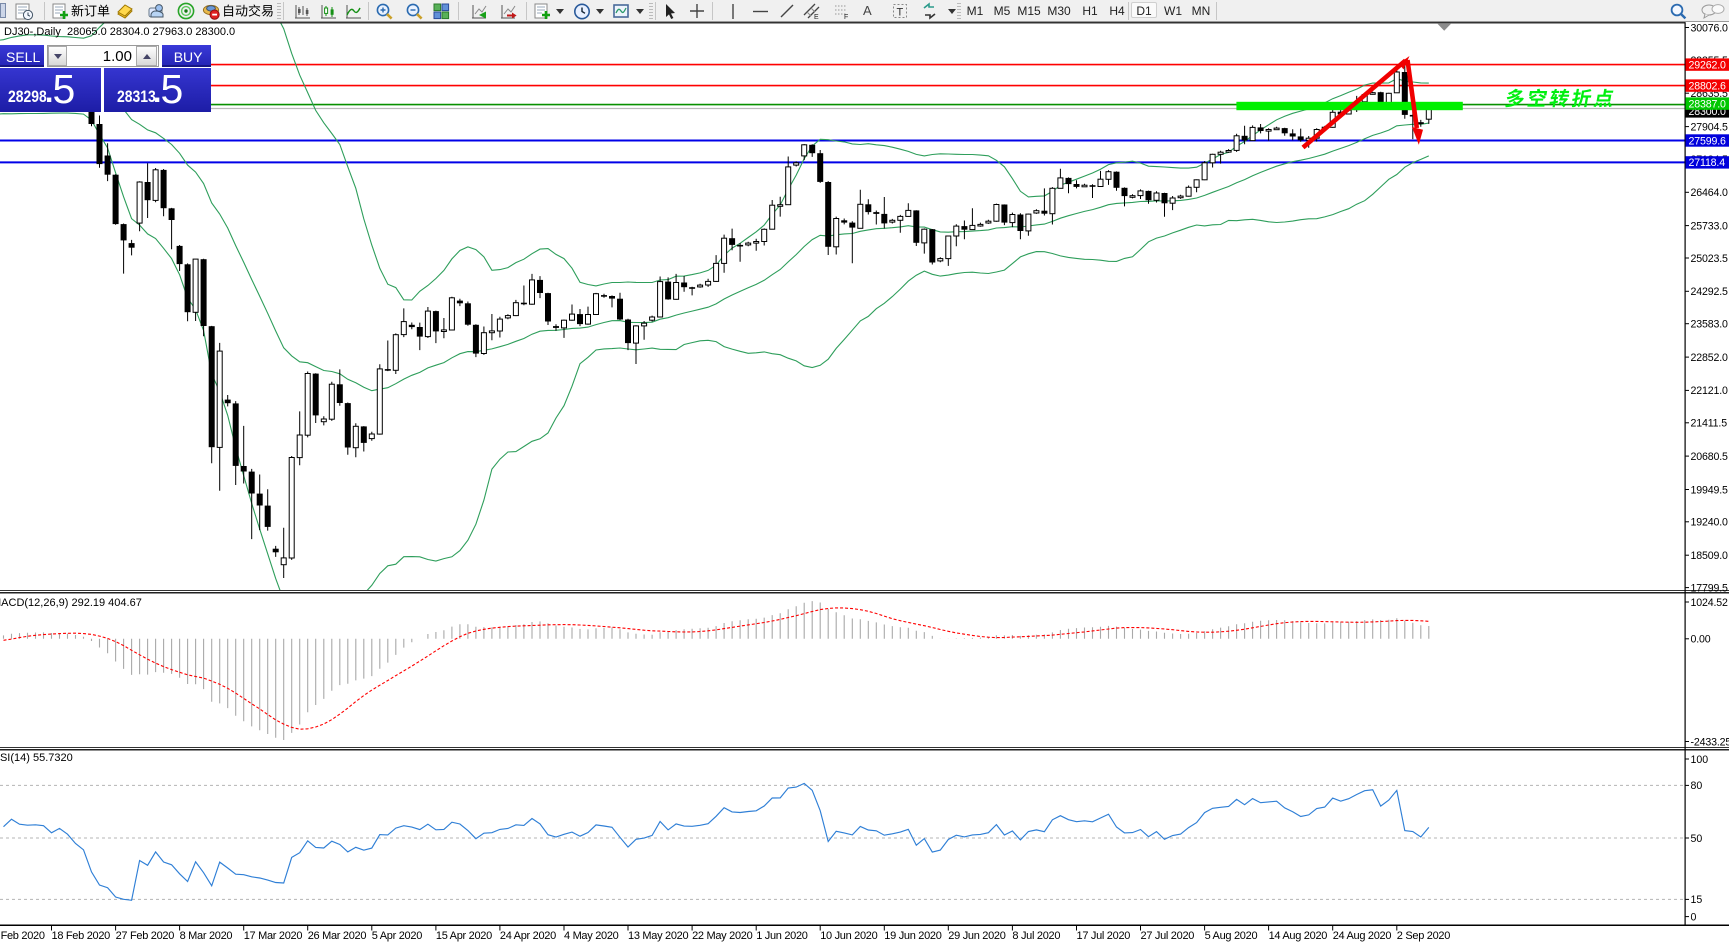 The height and width of the screenshot is (949, 1729). I want to click on svg-text: 29262.0, so click(1708, 65).